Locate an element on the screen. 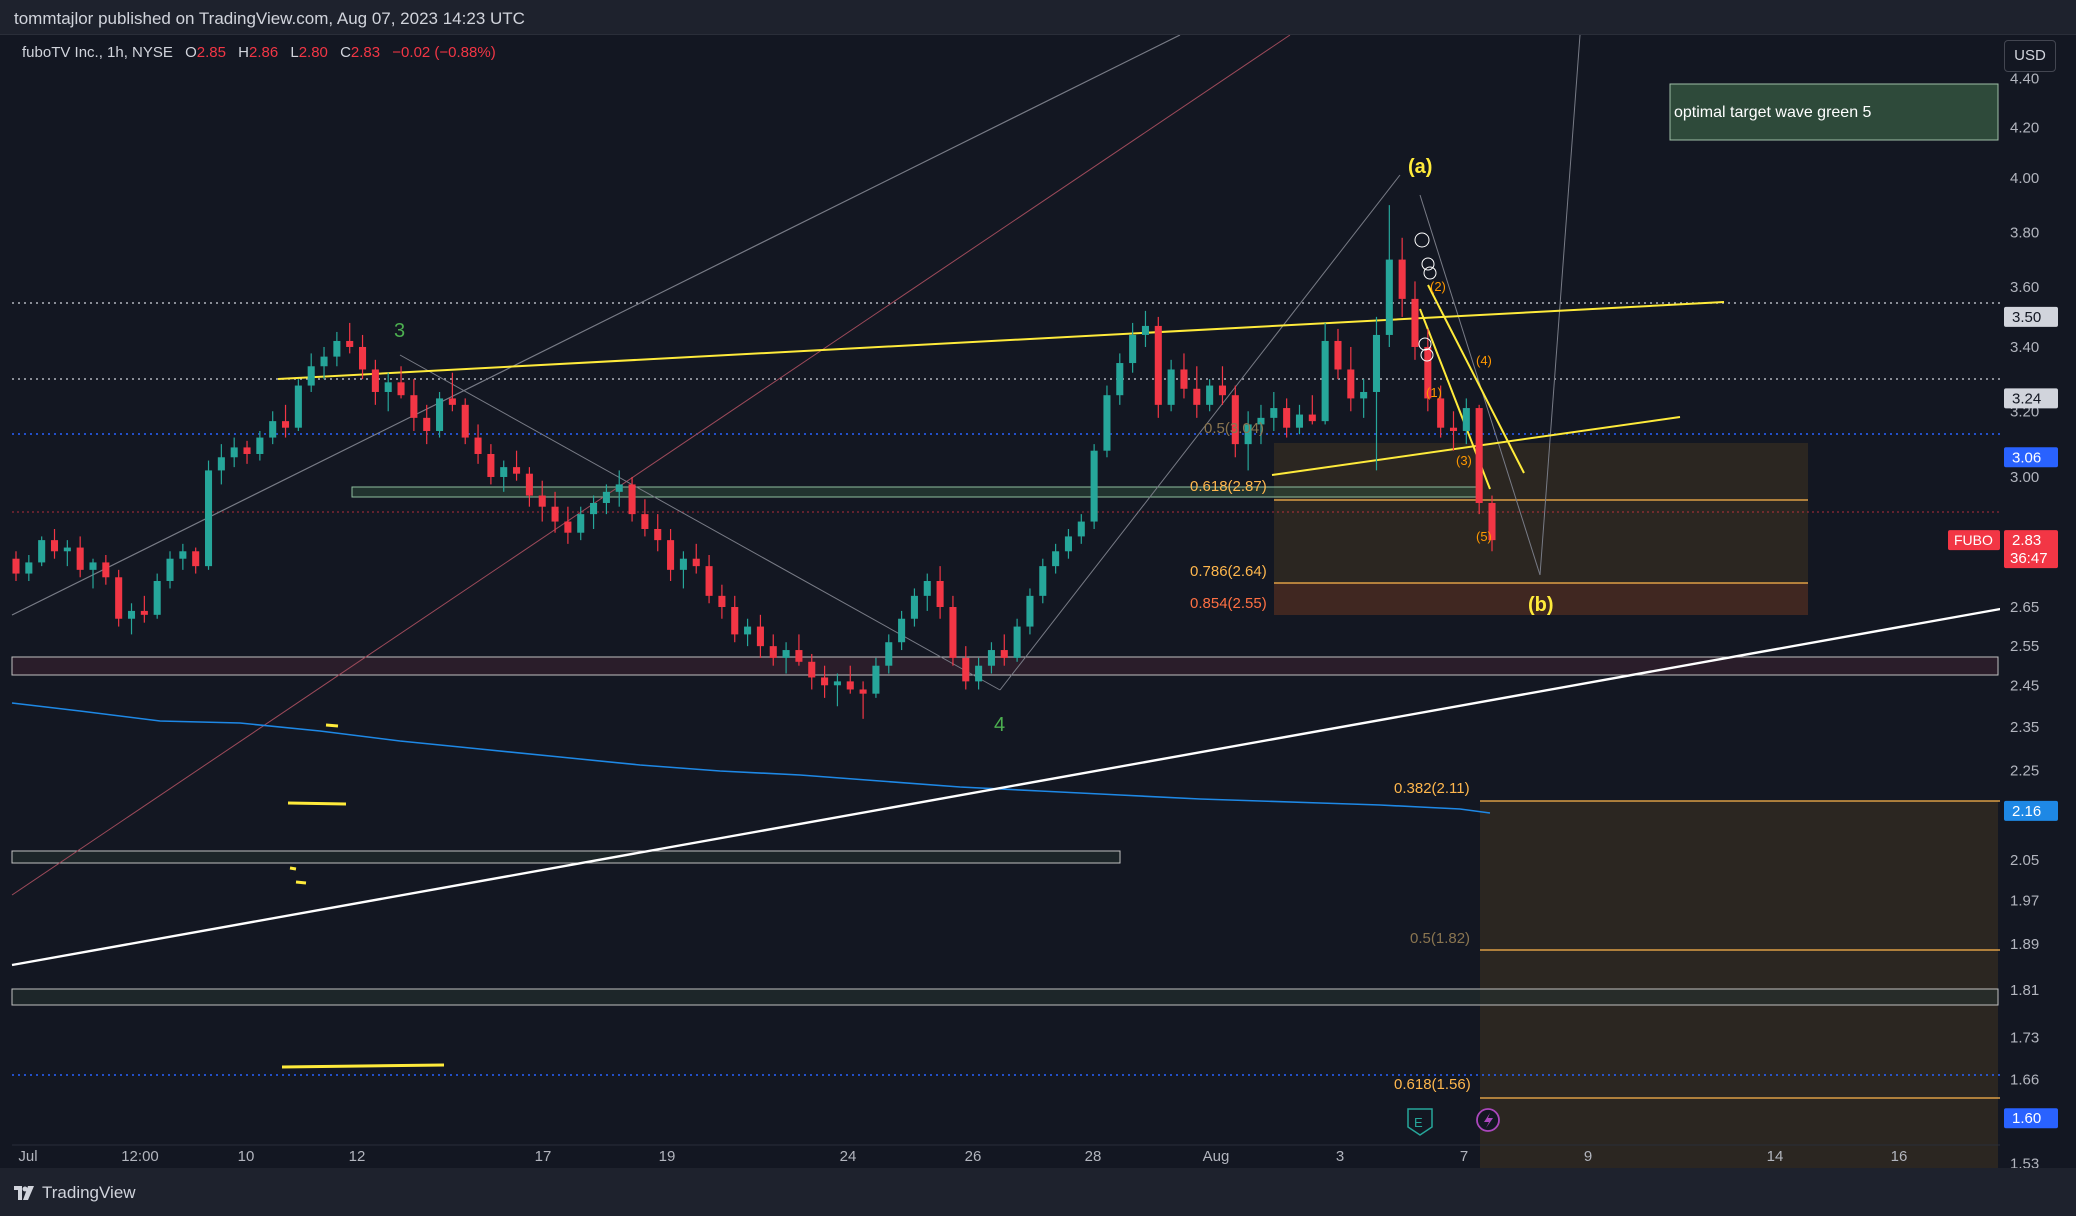  price-tick-label: 2.25 is located at coordinates (2024, 771).